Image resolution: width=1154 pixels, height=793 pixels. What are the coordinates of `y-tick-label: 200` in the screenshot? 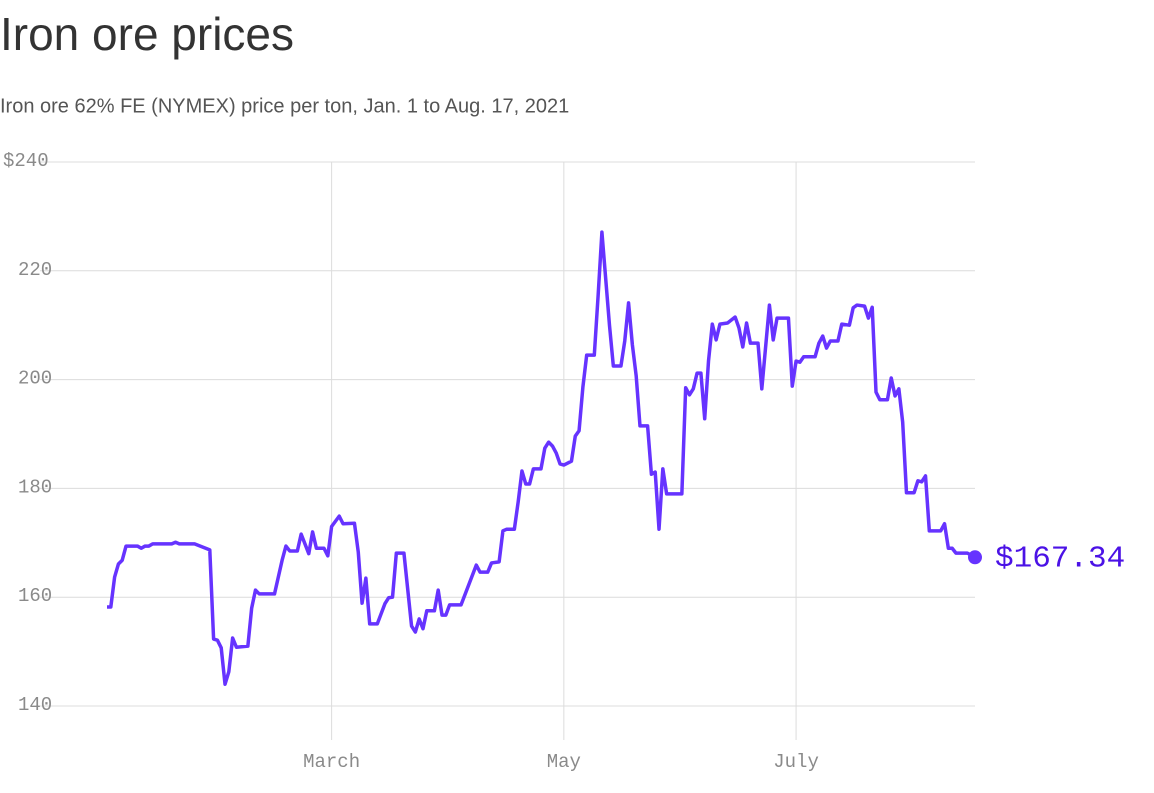 It's located at (35, 379).